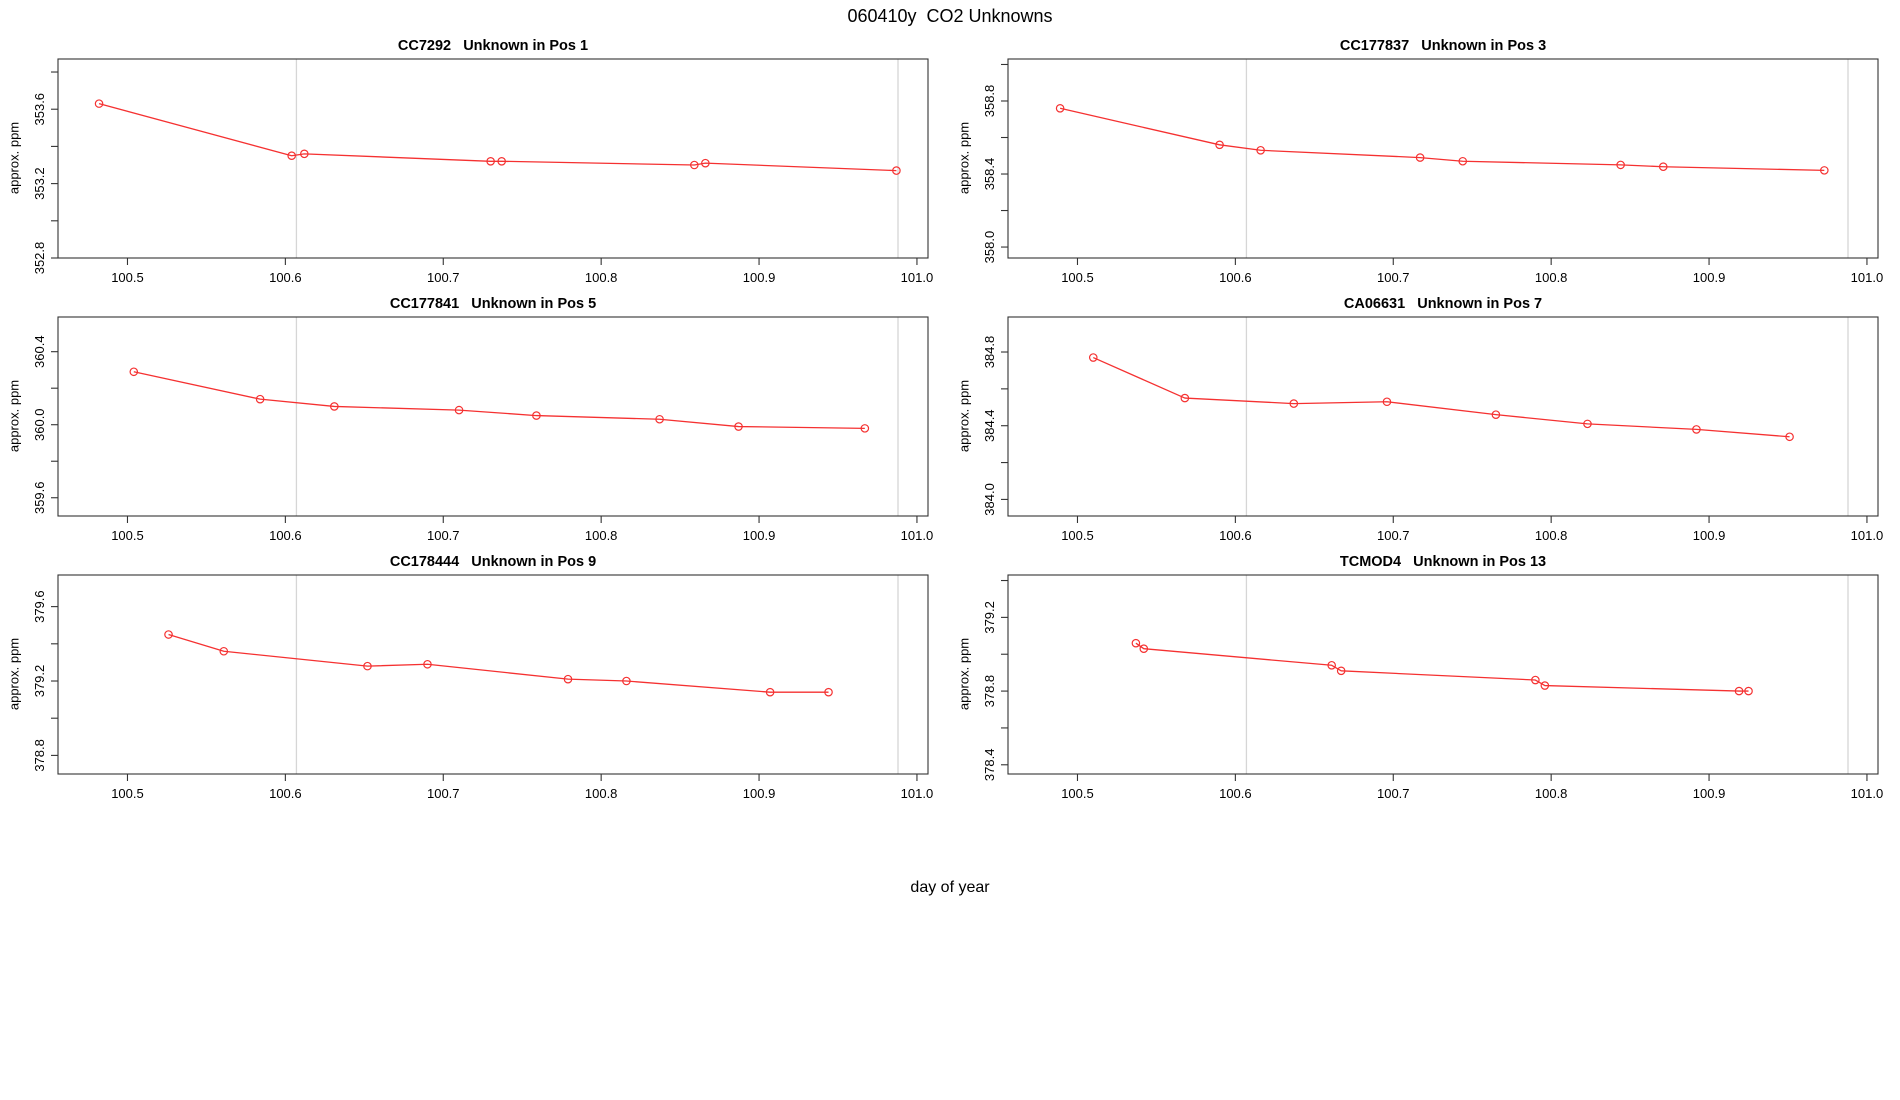  I want to click on svg-text: 384.0, so click(989, 499).